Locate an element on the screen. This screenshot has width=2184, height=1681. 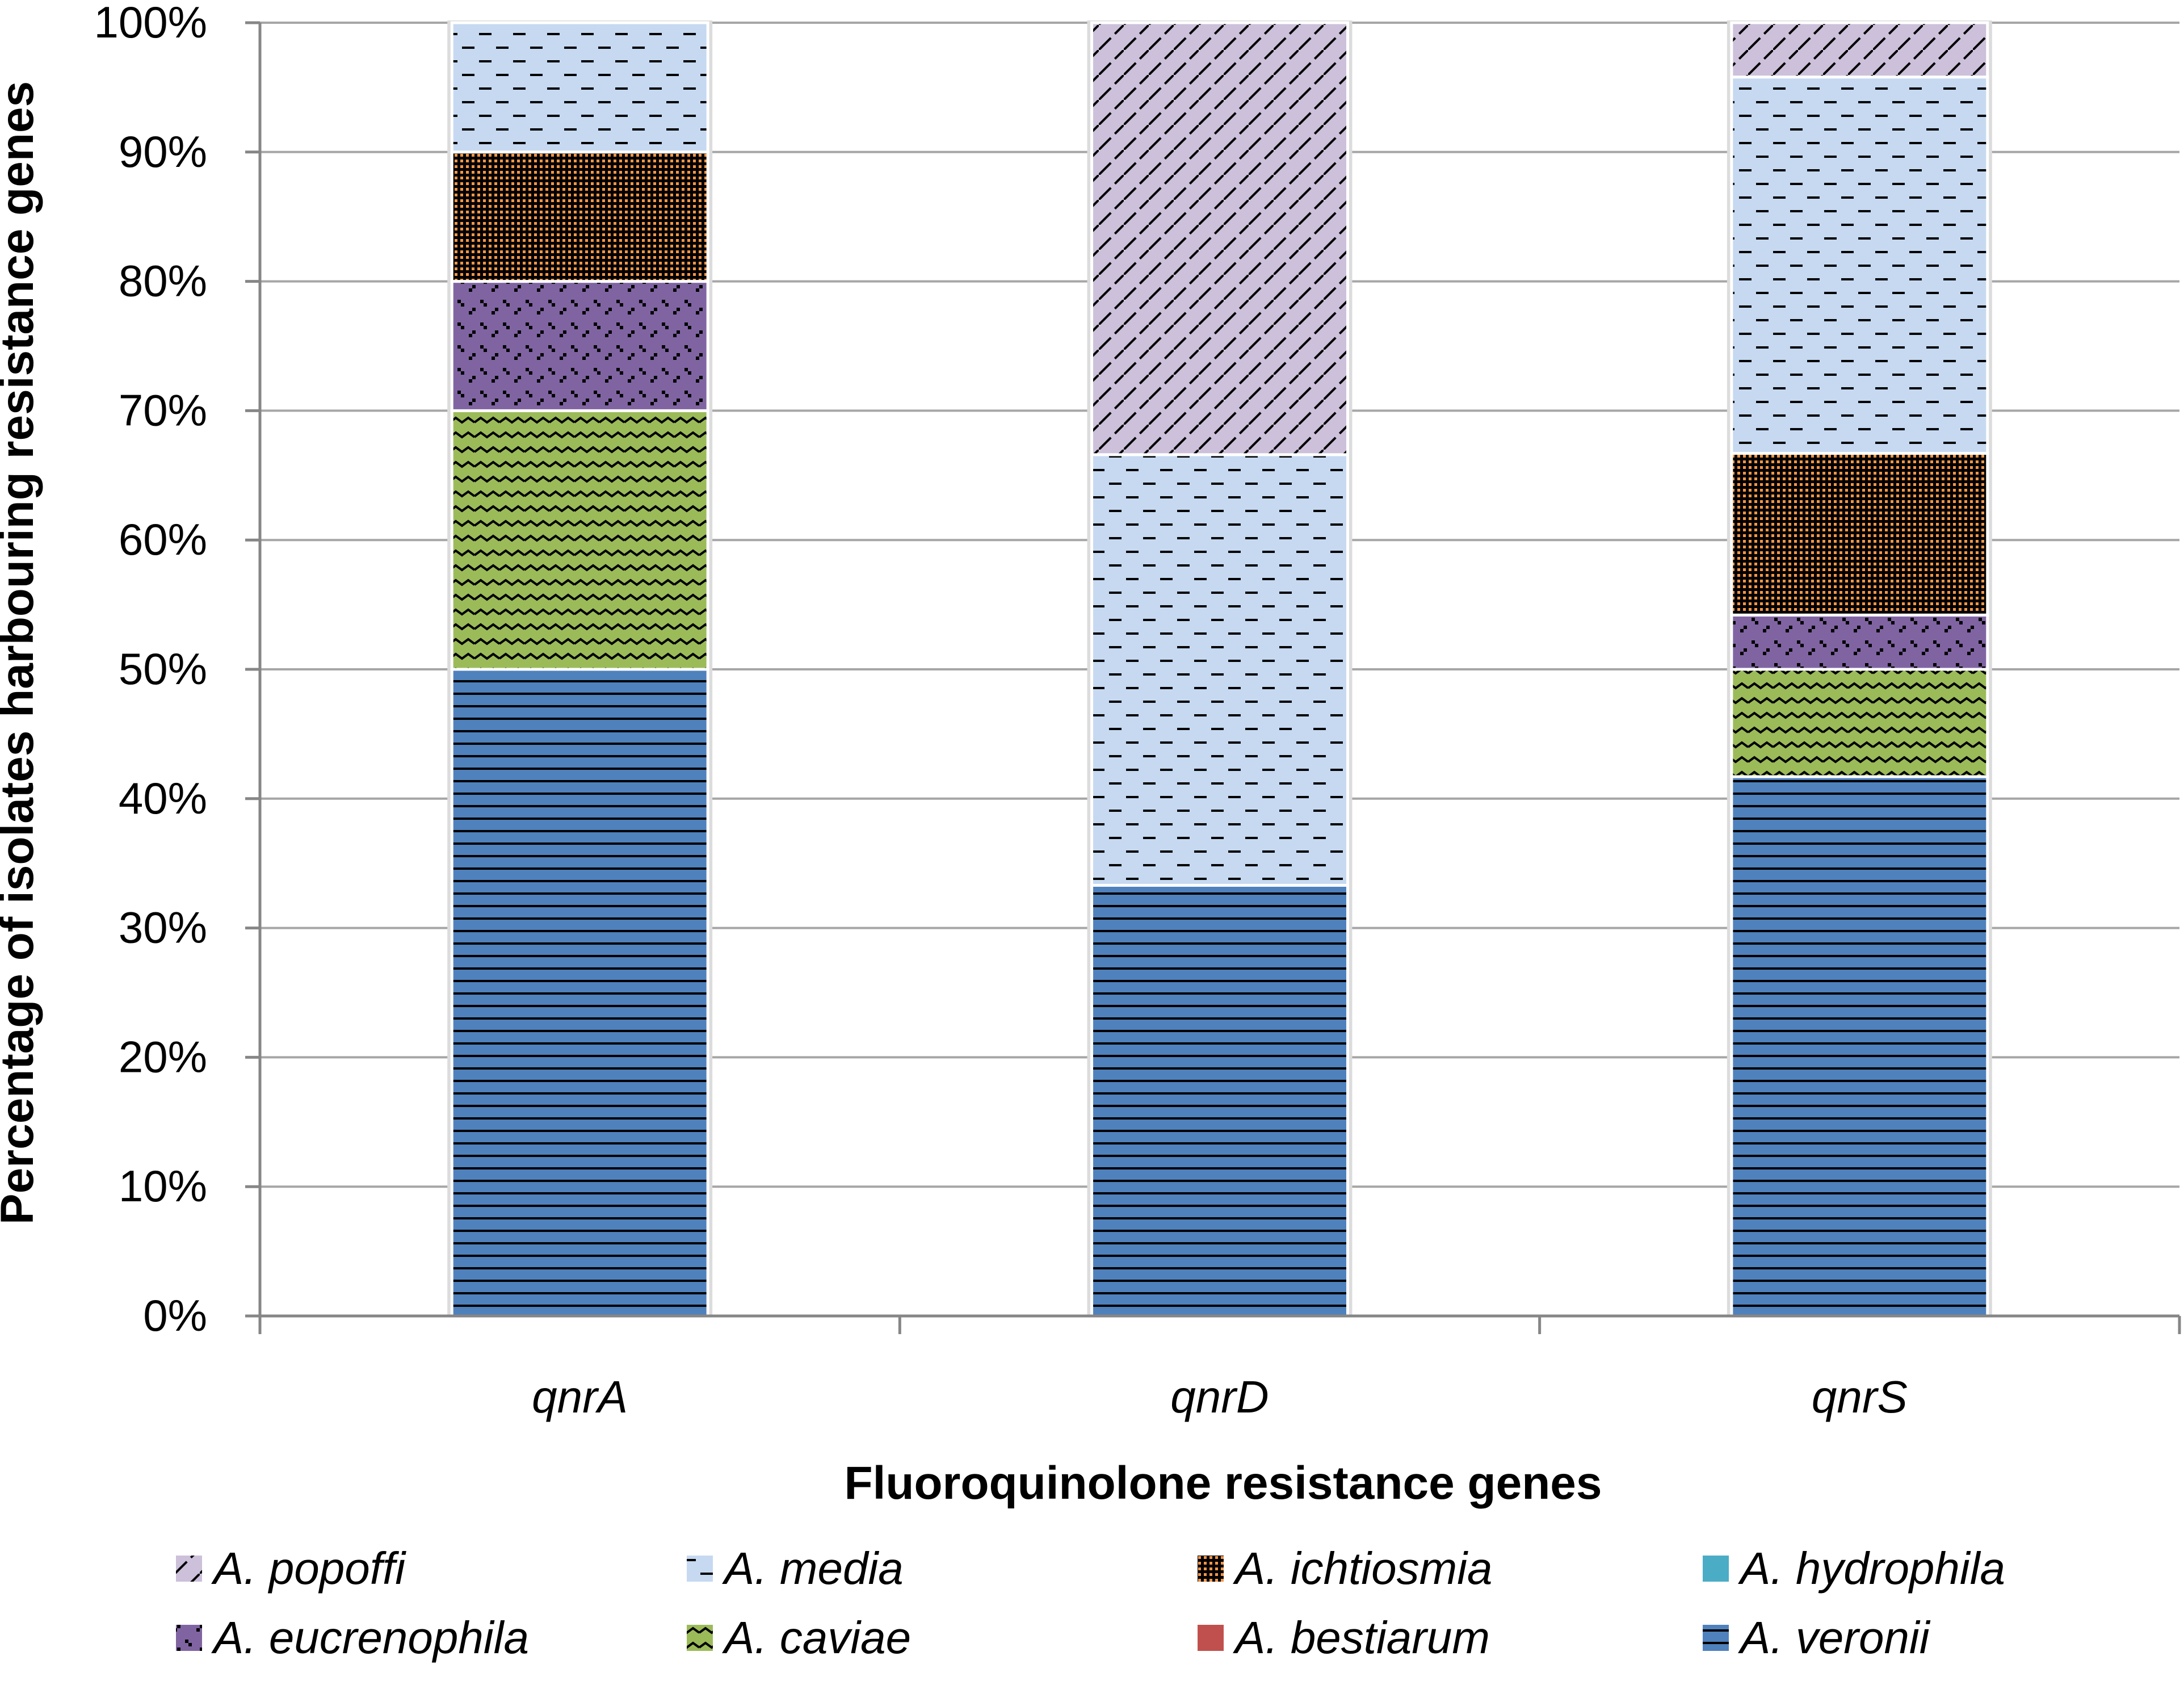
x-tick-label: qnrA is located at coordinates (580, 1397).